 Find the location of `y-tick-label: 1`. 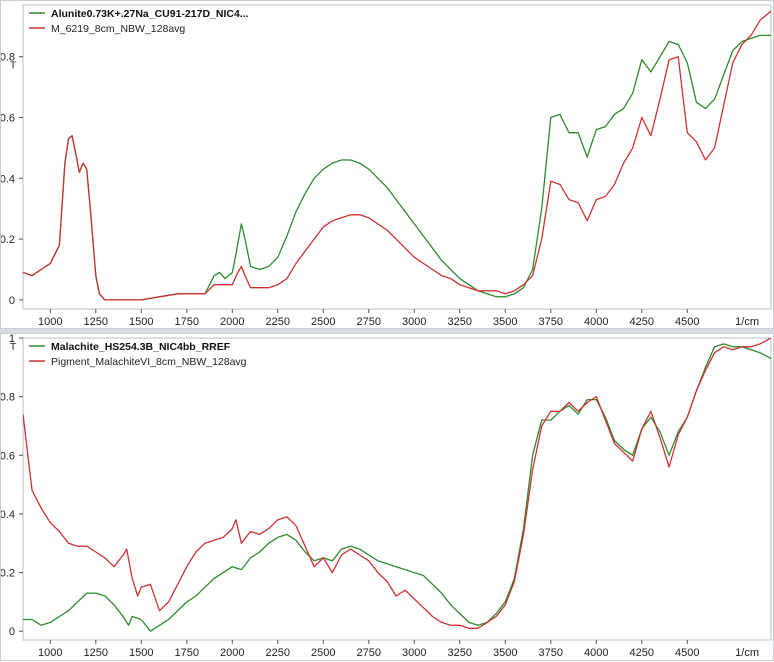

y-tick-label: 1 is located at coordinates (12, 339).